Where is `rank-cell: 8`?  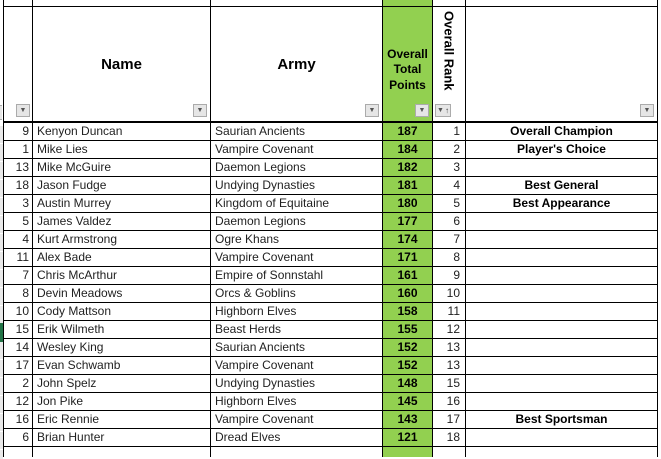
rank-cell: 8 is located at coordinates (449, 258).